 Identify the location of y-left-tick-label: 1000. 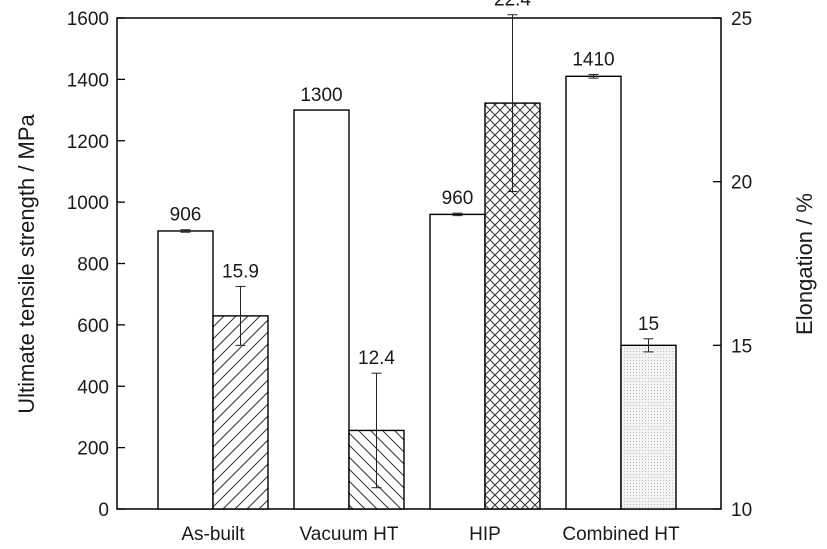
(88, 203).